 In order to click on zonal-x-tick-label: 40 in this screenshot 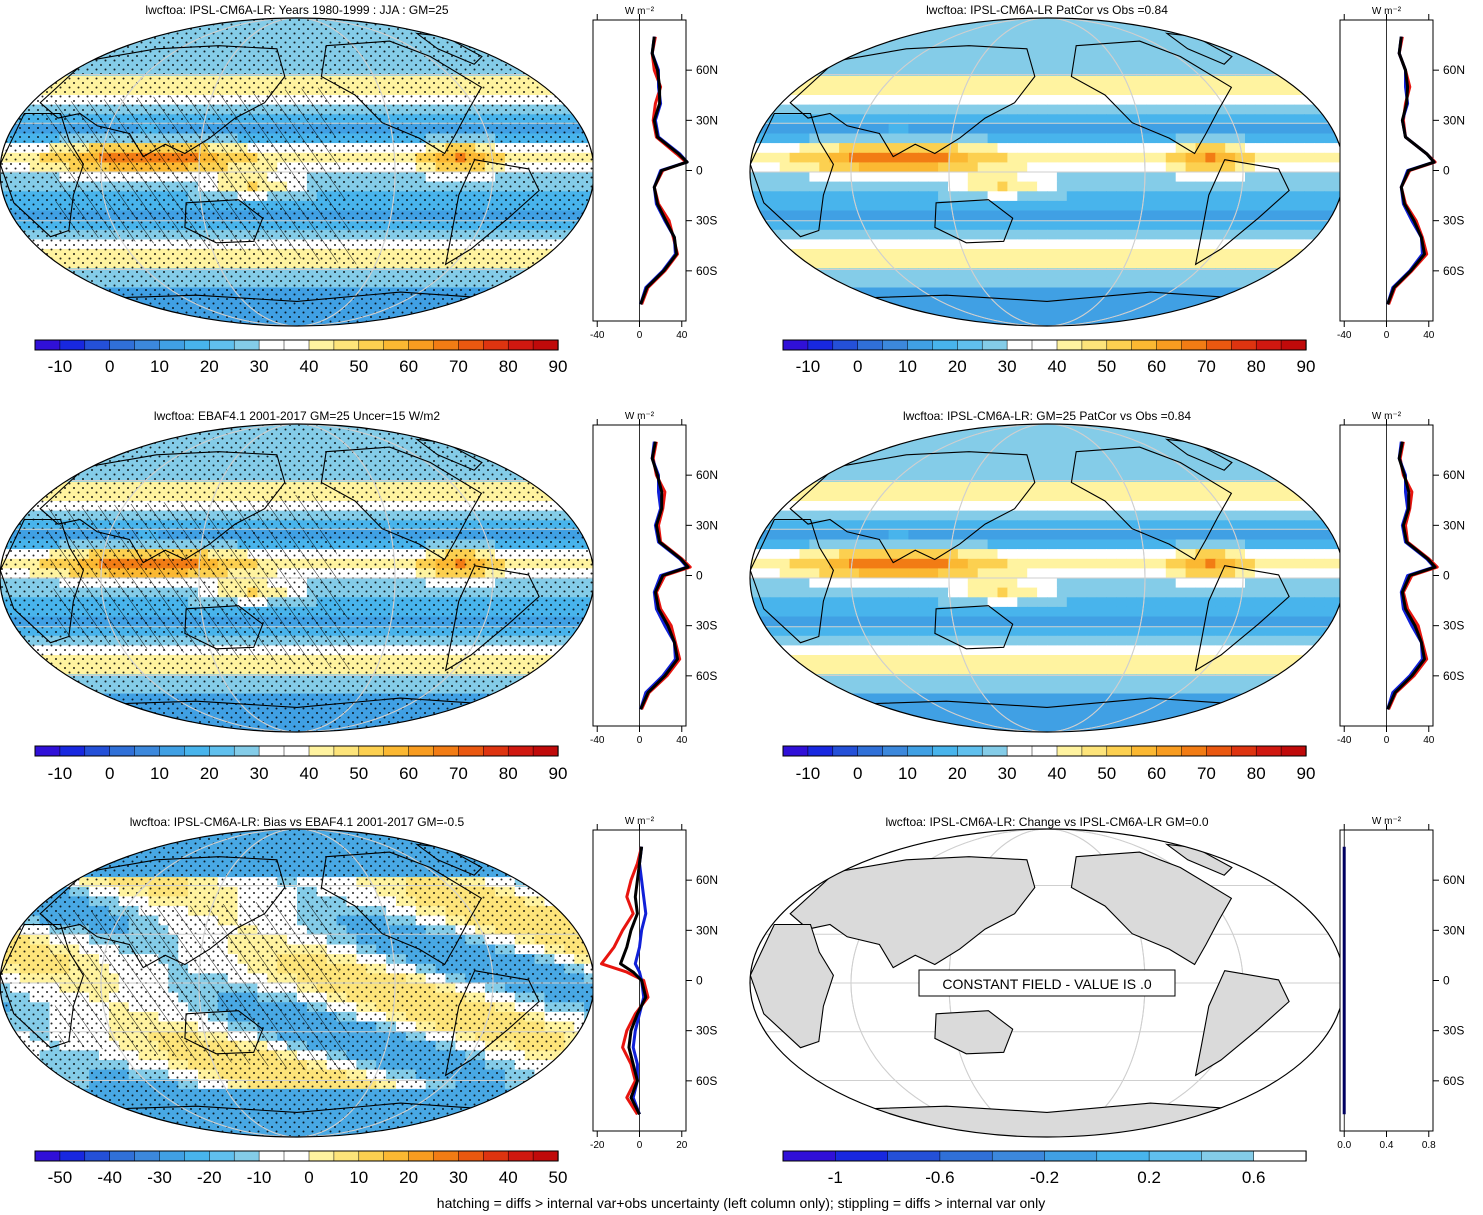, I will do `click(682, 740)`.